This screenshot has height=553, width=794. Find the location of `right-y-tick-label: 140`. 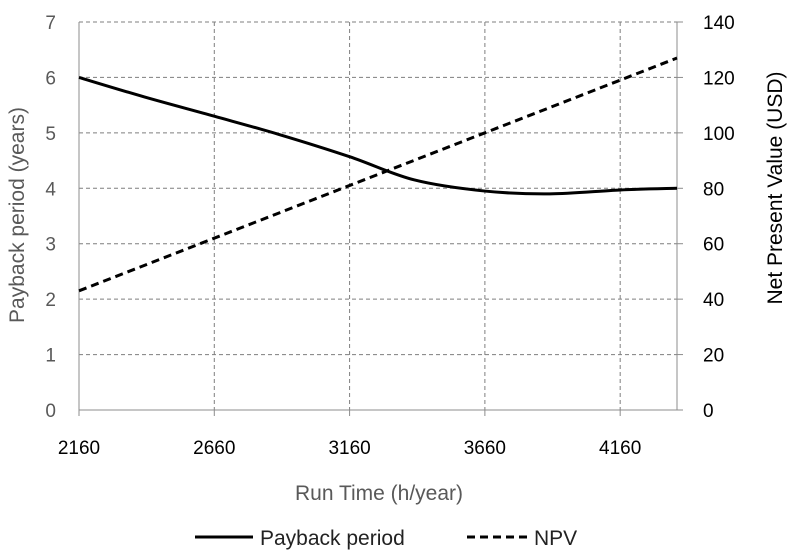

right-y-tick-label: 140 is located at coordinates (719, 23).